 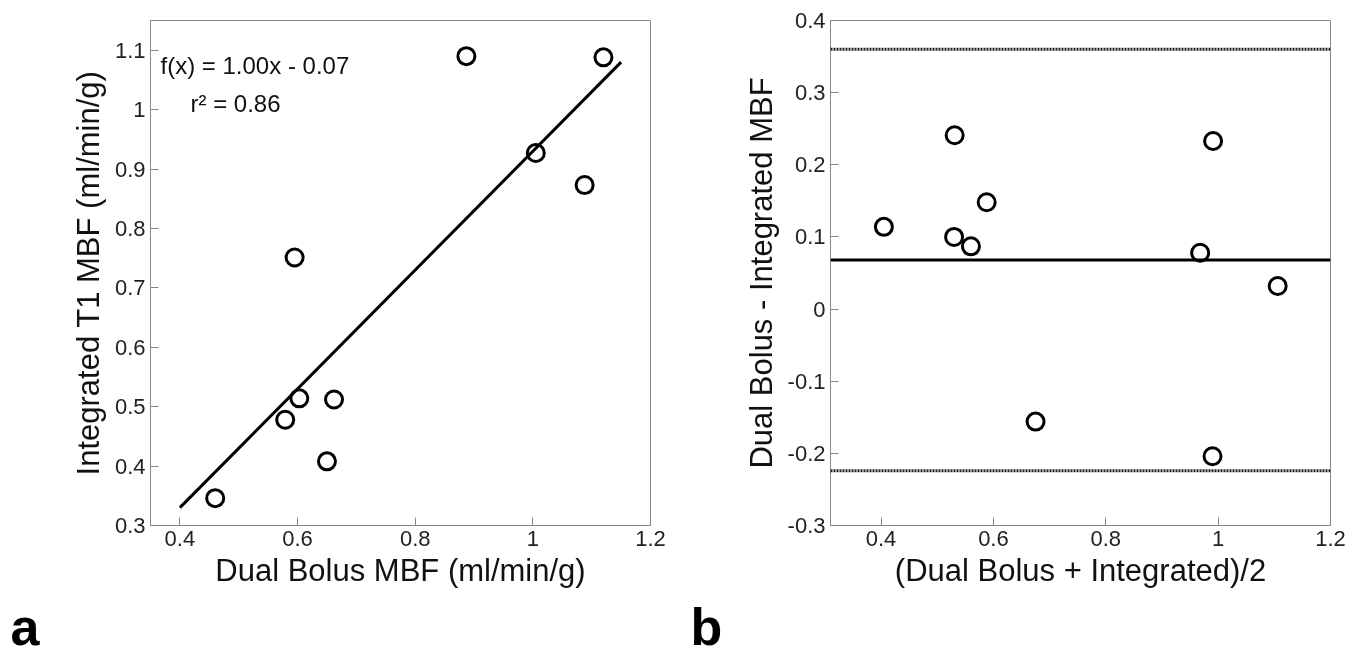 What do you see at coordinates (1080, 570) in the screenshot?
I see `x-axis-title: (Dual Bolus + Integrated)/2` at bounding box center [1080, 570].